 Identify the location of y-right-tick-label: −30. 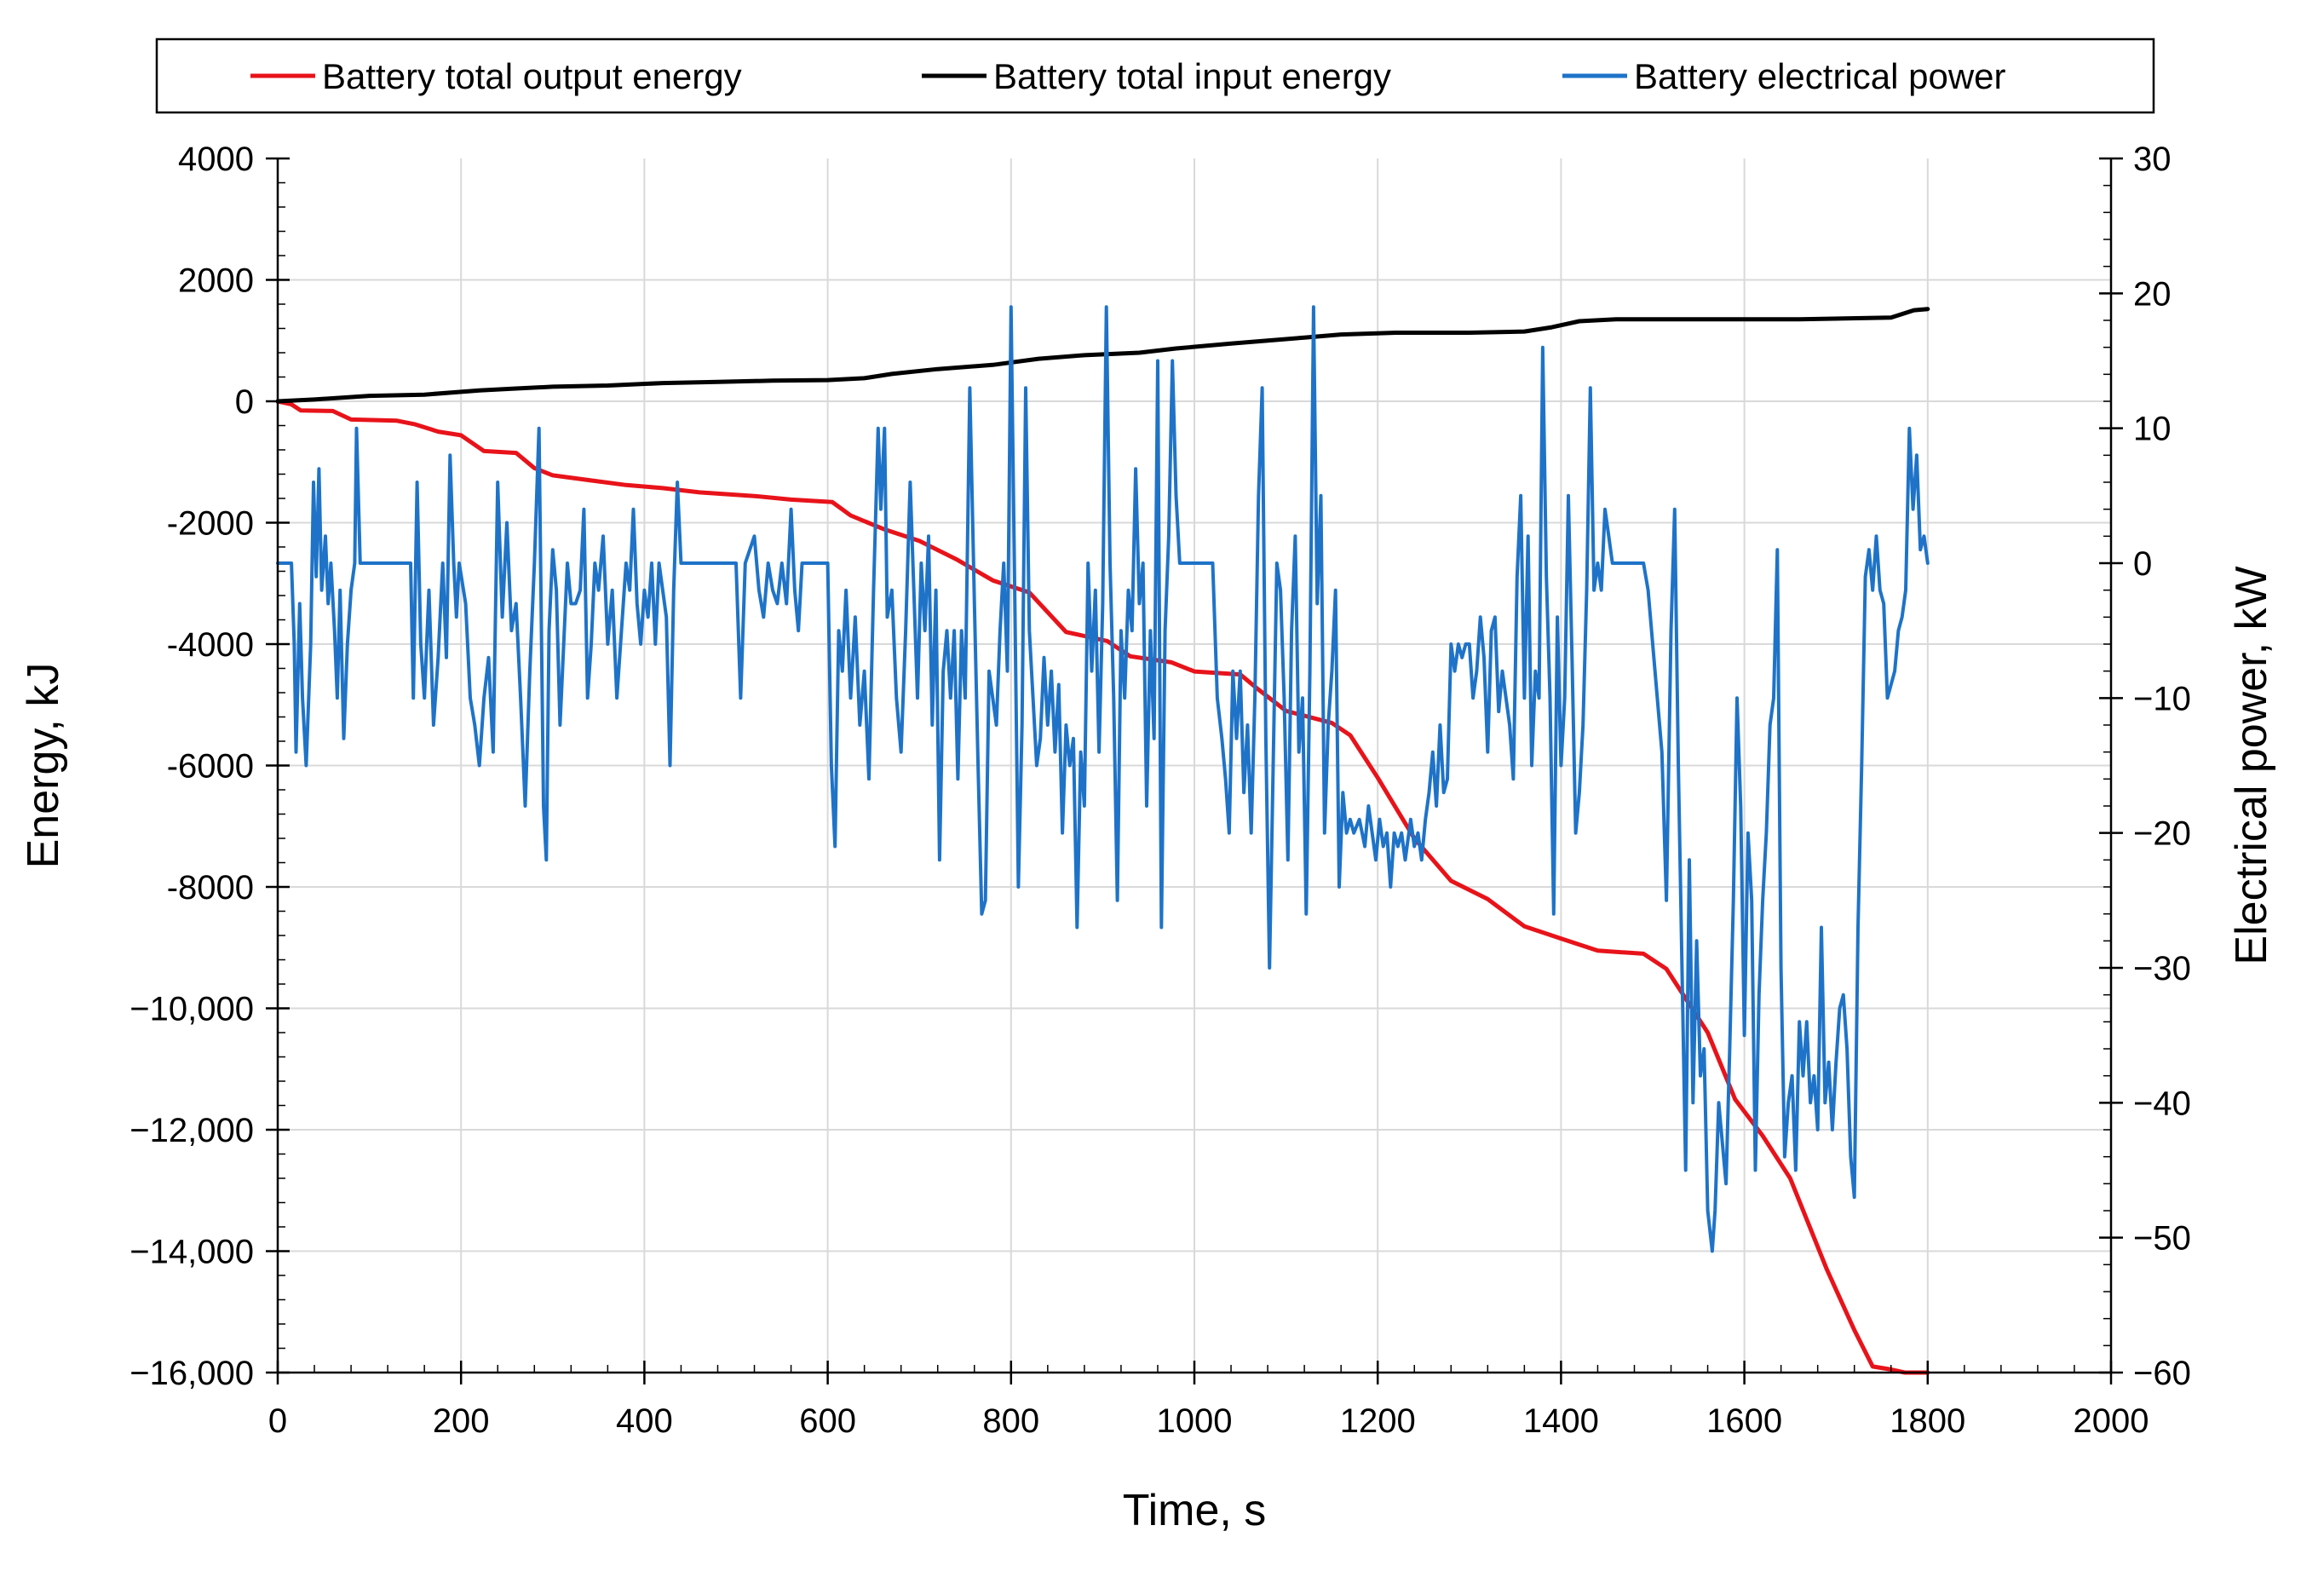
(2162, 968).